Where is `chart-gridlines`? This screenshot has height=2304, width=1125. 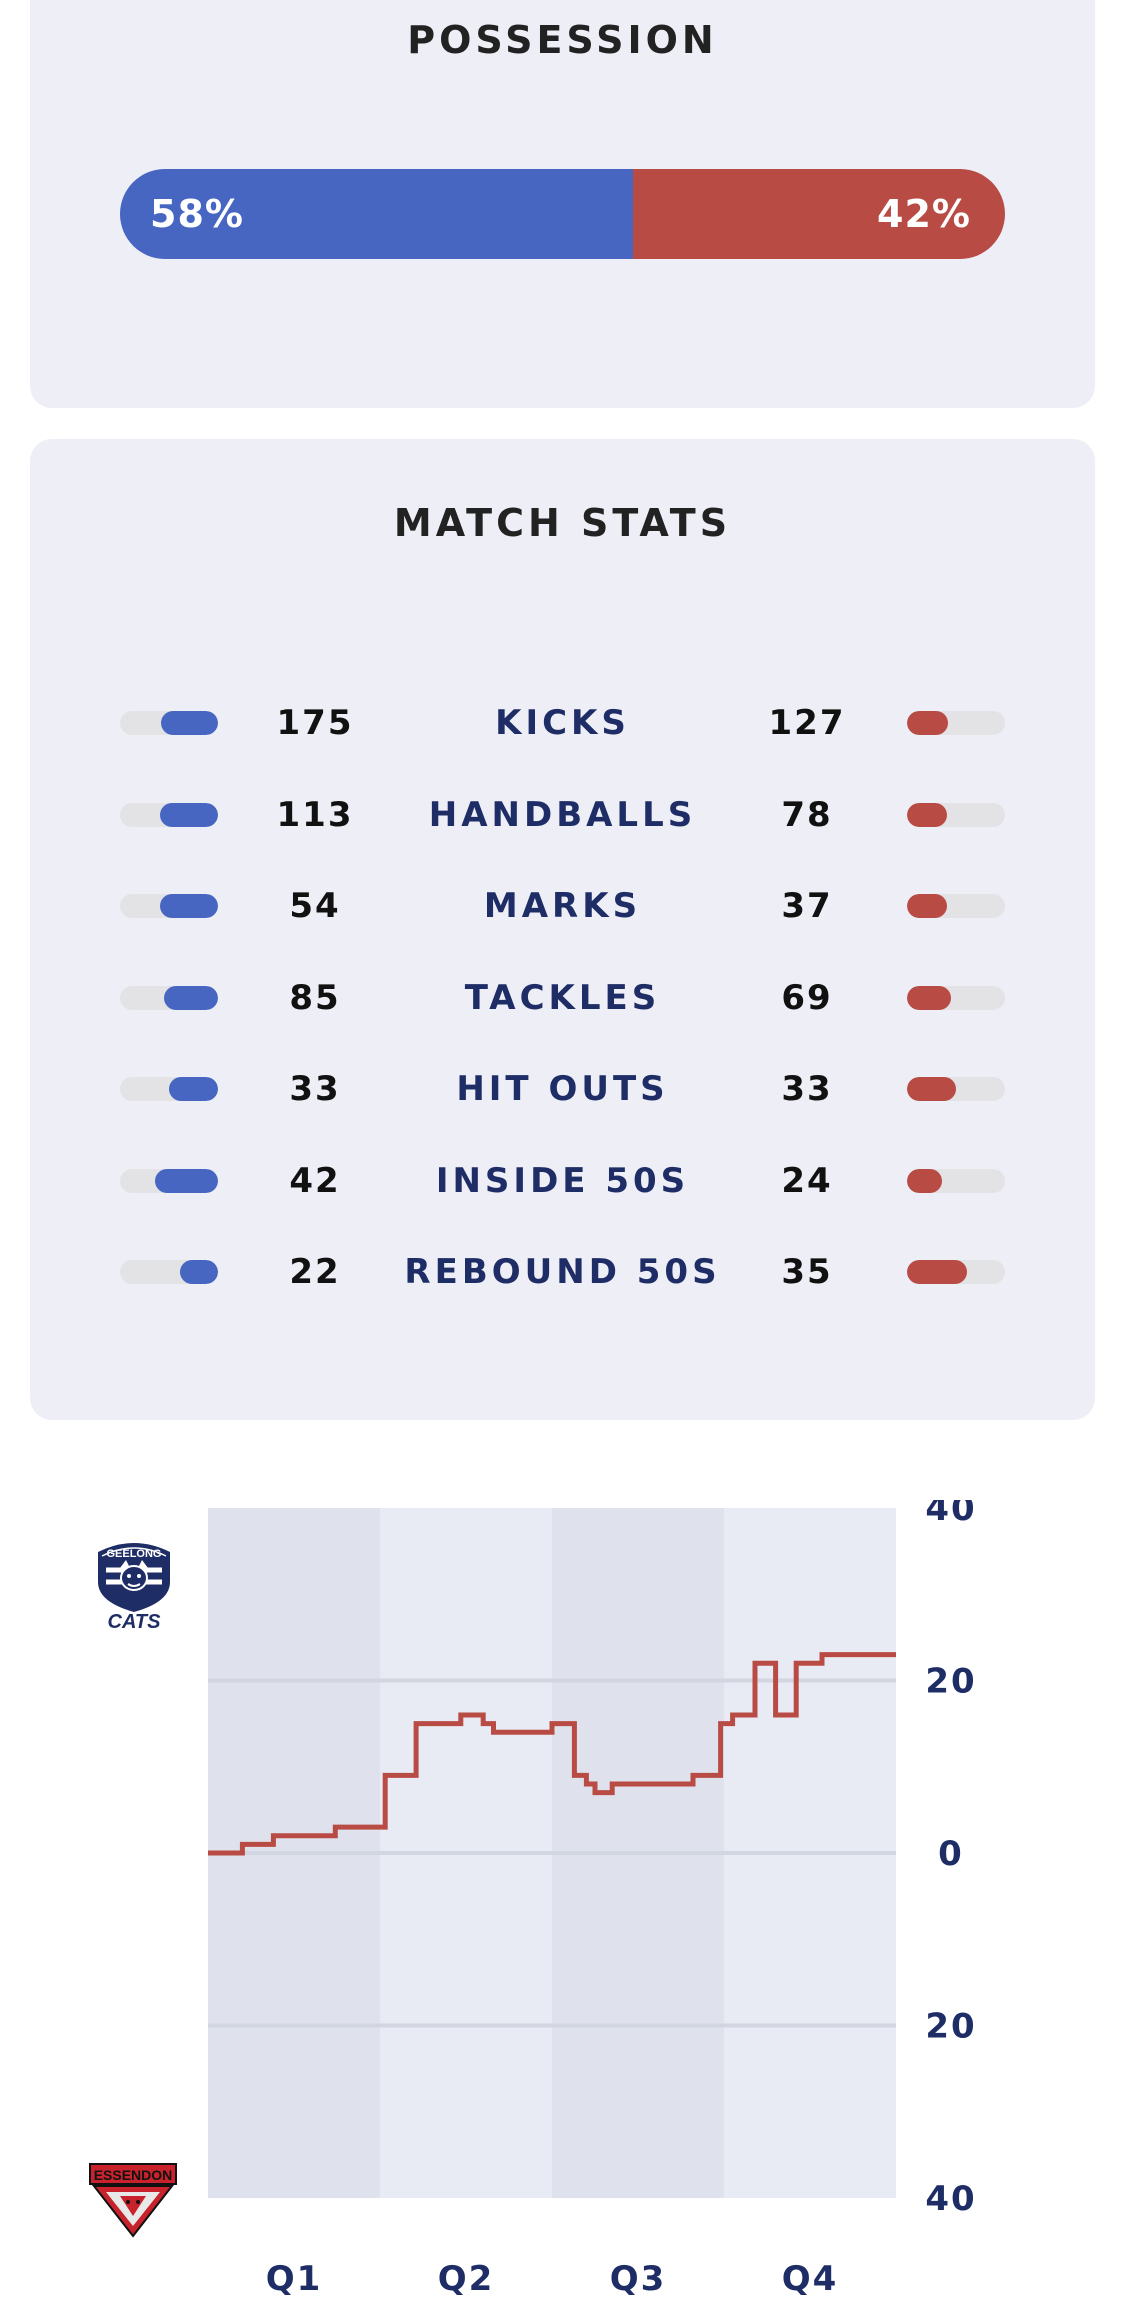
chart-gridlines is located at coordinates (552, 1853).